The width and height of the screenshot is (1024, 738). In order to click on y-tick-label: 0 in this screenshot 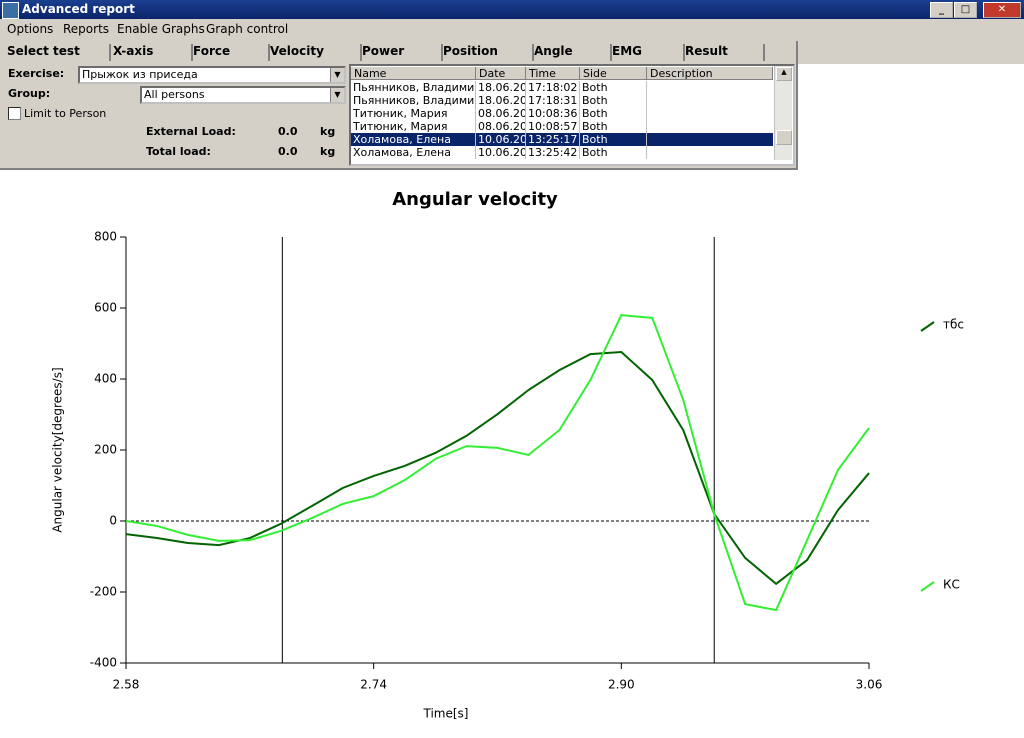, I will do `click(113, 521)`.